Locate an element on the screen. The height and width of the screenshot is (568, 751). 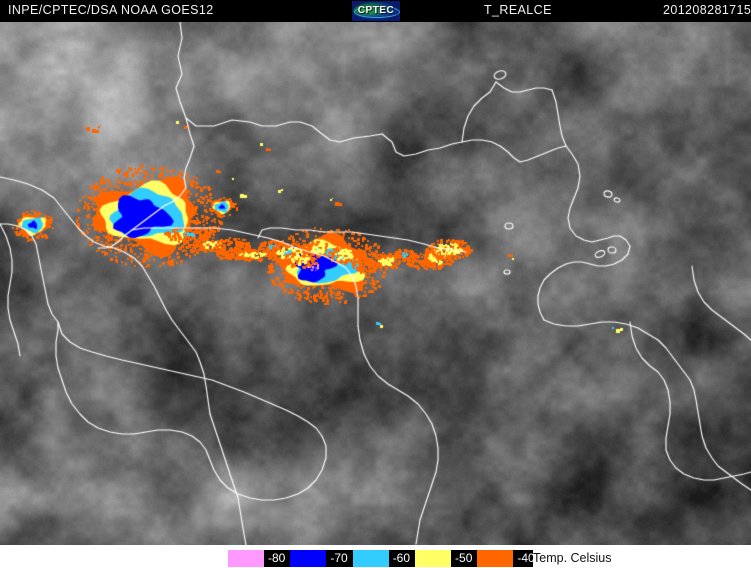
header-timestamp-label: 201208281715 is located at coordinates (707, 10).